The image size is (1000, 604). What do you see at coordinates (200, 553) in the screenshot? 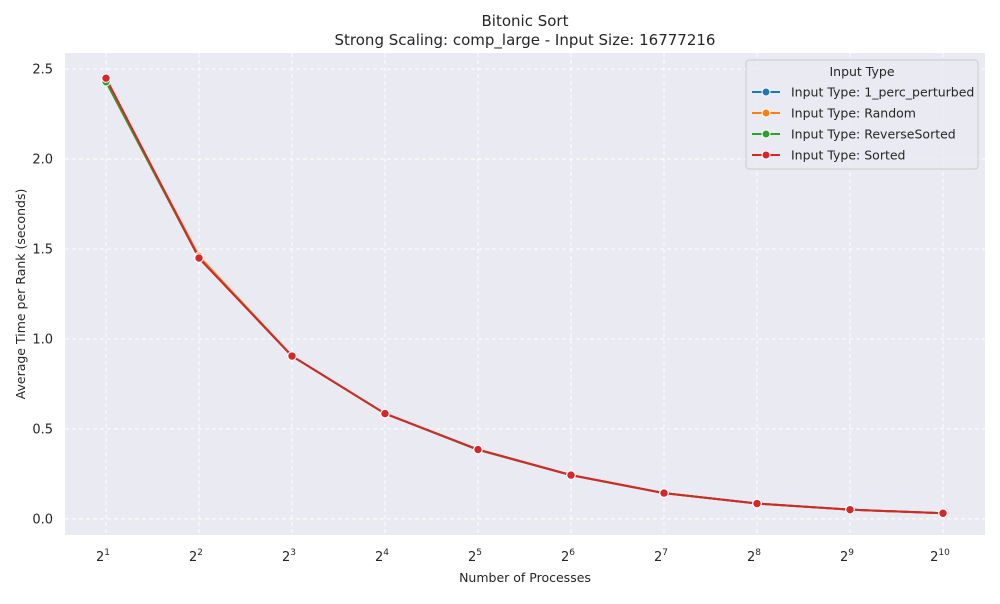
I see `x-tick-exponent: 2` at bounding box center [200, 553].